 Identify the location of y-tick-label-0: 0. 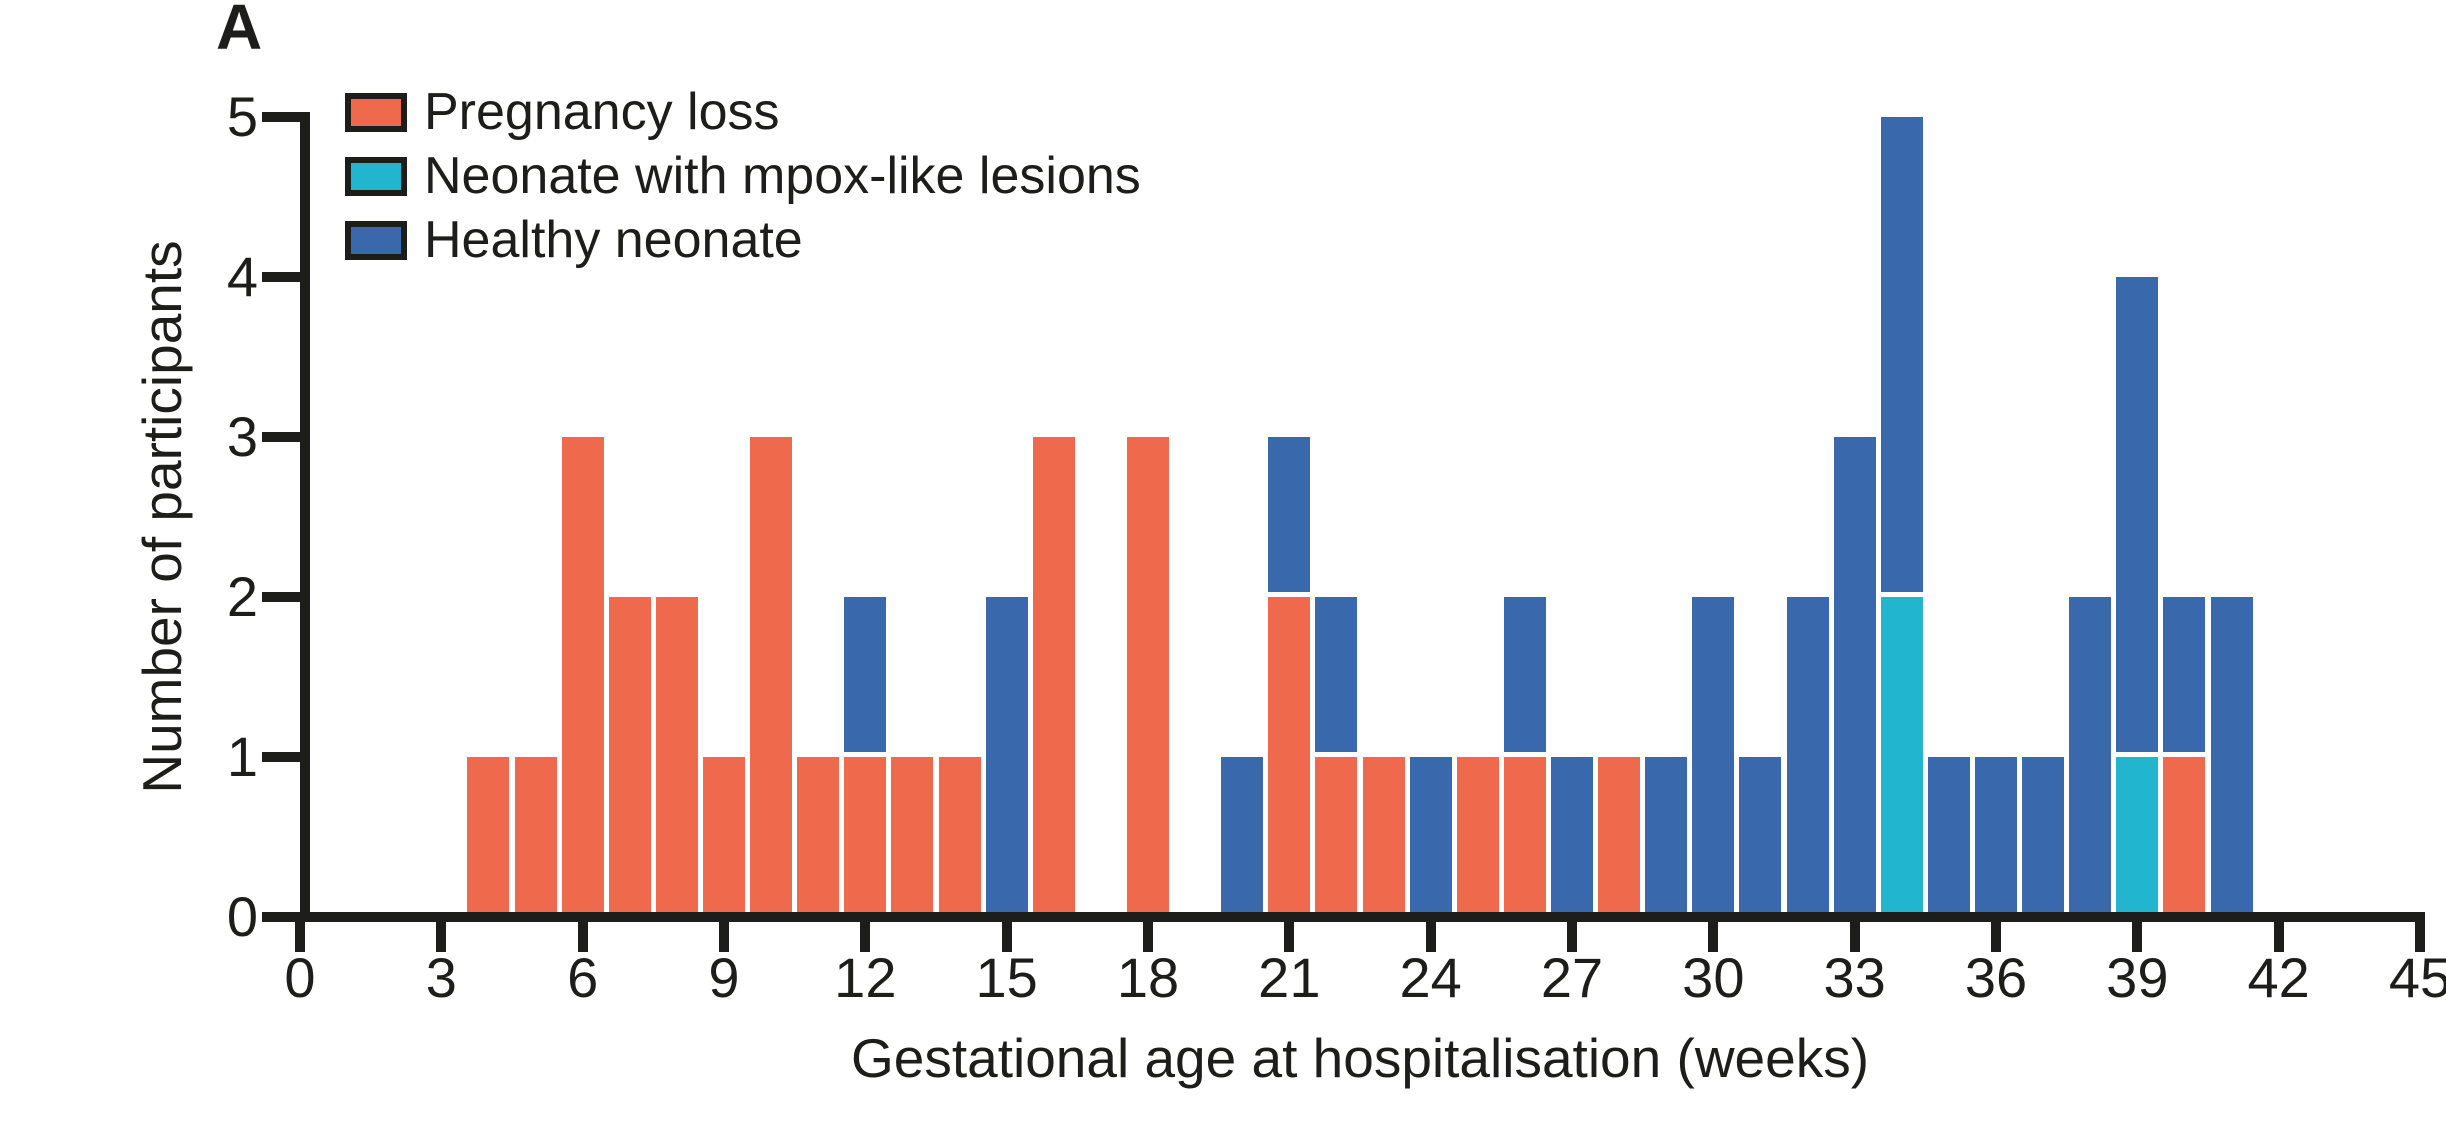
(242, 916).